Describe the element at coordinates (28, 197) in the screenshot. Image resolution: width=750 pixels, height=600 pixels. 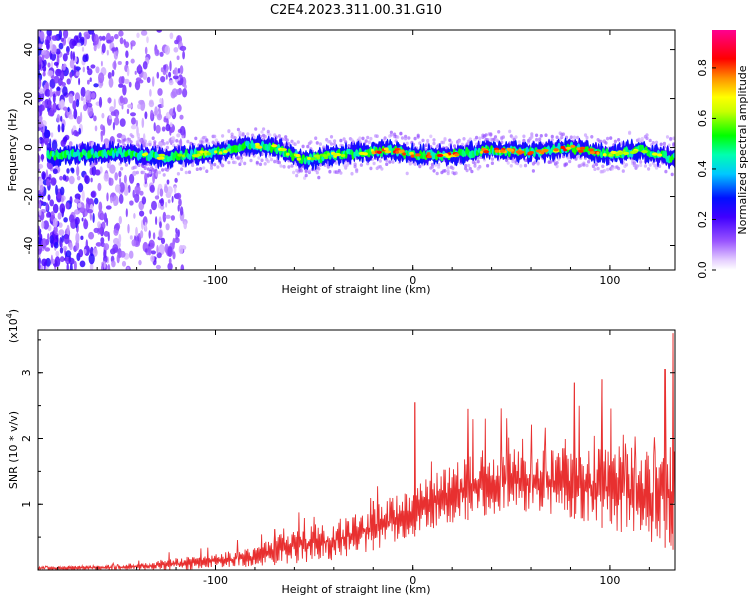
I see `spectrogram-y-tick-label: -20` at that location.